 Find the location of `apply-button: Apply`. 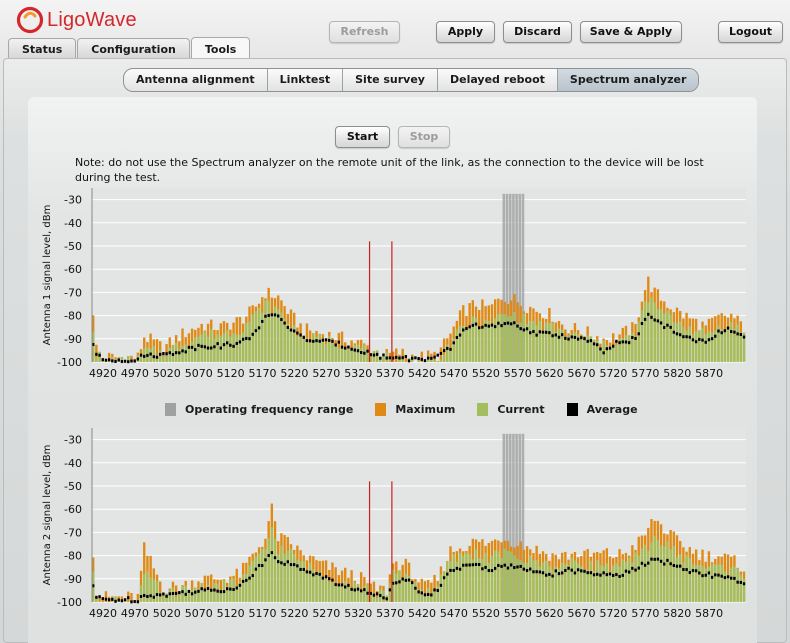

apply-button: Apply is located at coordinates (465, 32).